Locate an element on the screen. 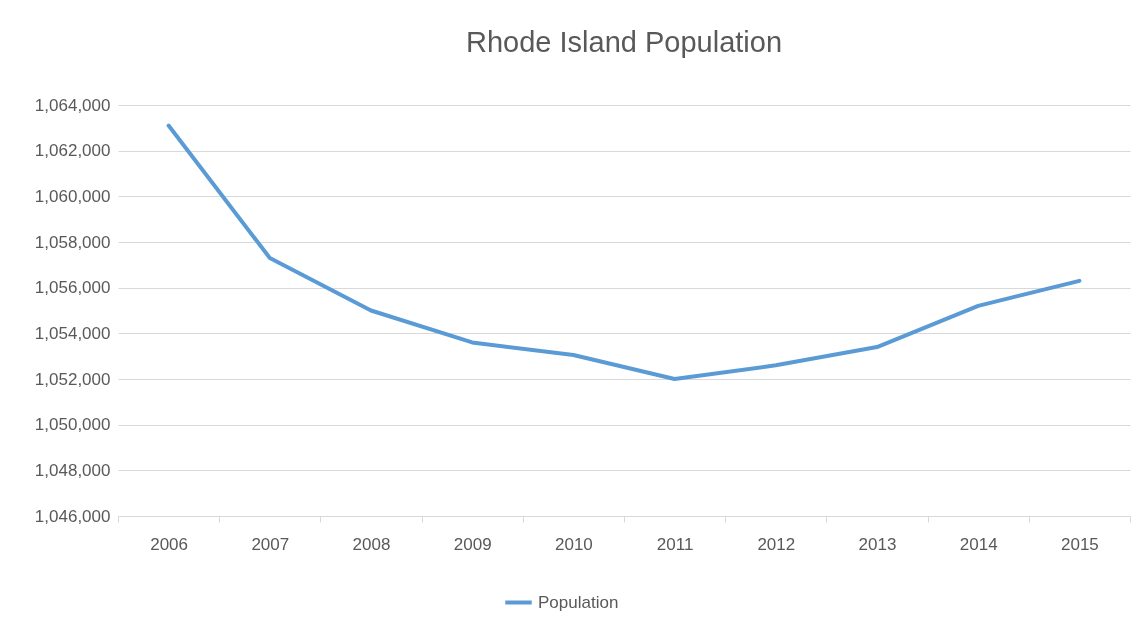 Image resolution: width=1145 pixels, height=632 pixels. y-tick-label: 1,060,000 is located at coordinates (72, 196).